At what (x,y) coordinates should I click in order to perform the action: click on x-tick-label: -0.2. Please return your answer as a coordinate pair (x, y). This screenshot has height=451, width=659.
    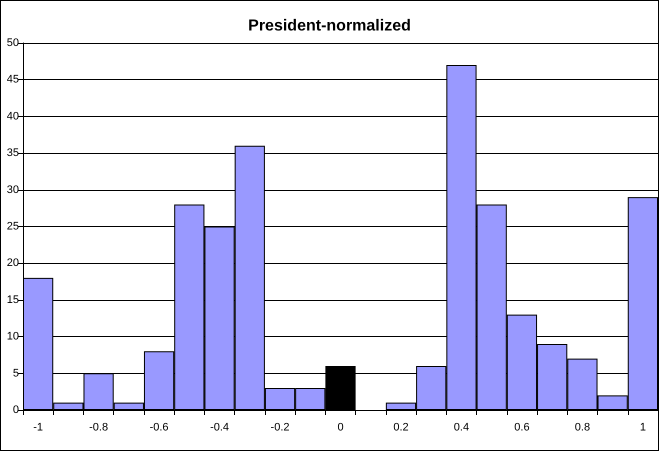
    Looking at the image, I should click on (280, 428).